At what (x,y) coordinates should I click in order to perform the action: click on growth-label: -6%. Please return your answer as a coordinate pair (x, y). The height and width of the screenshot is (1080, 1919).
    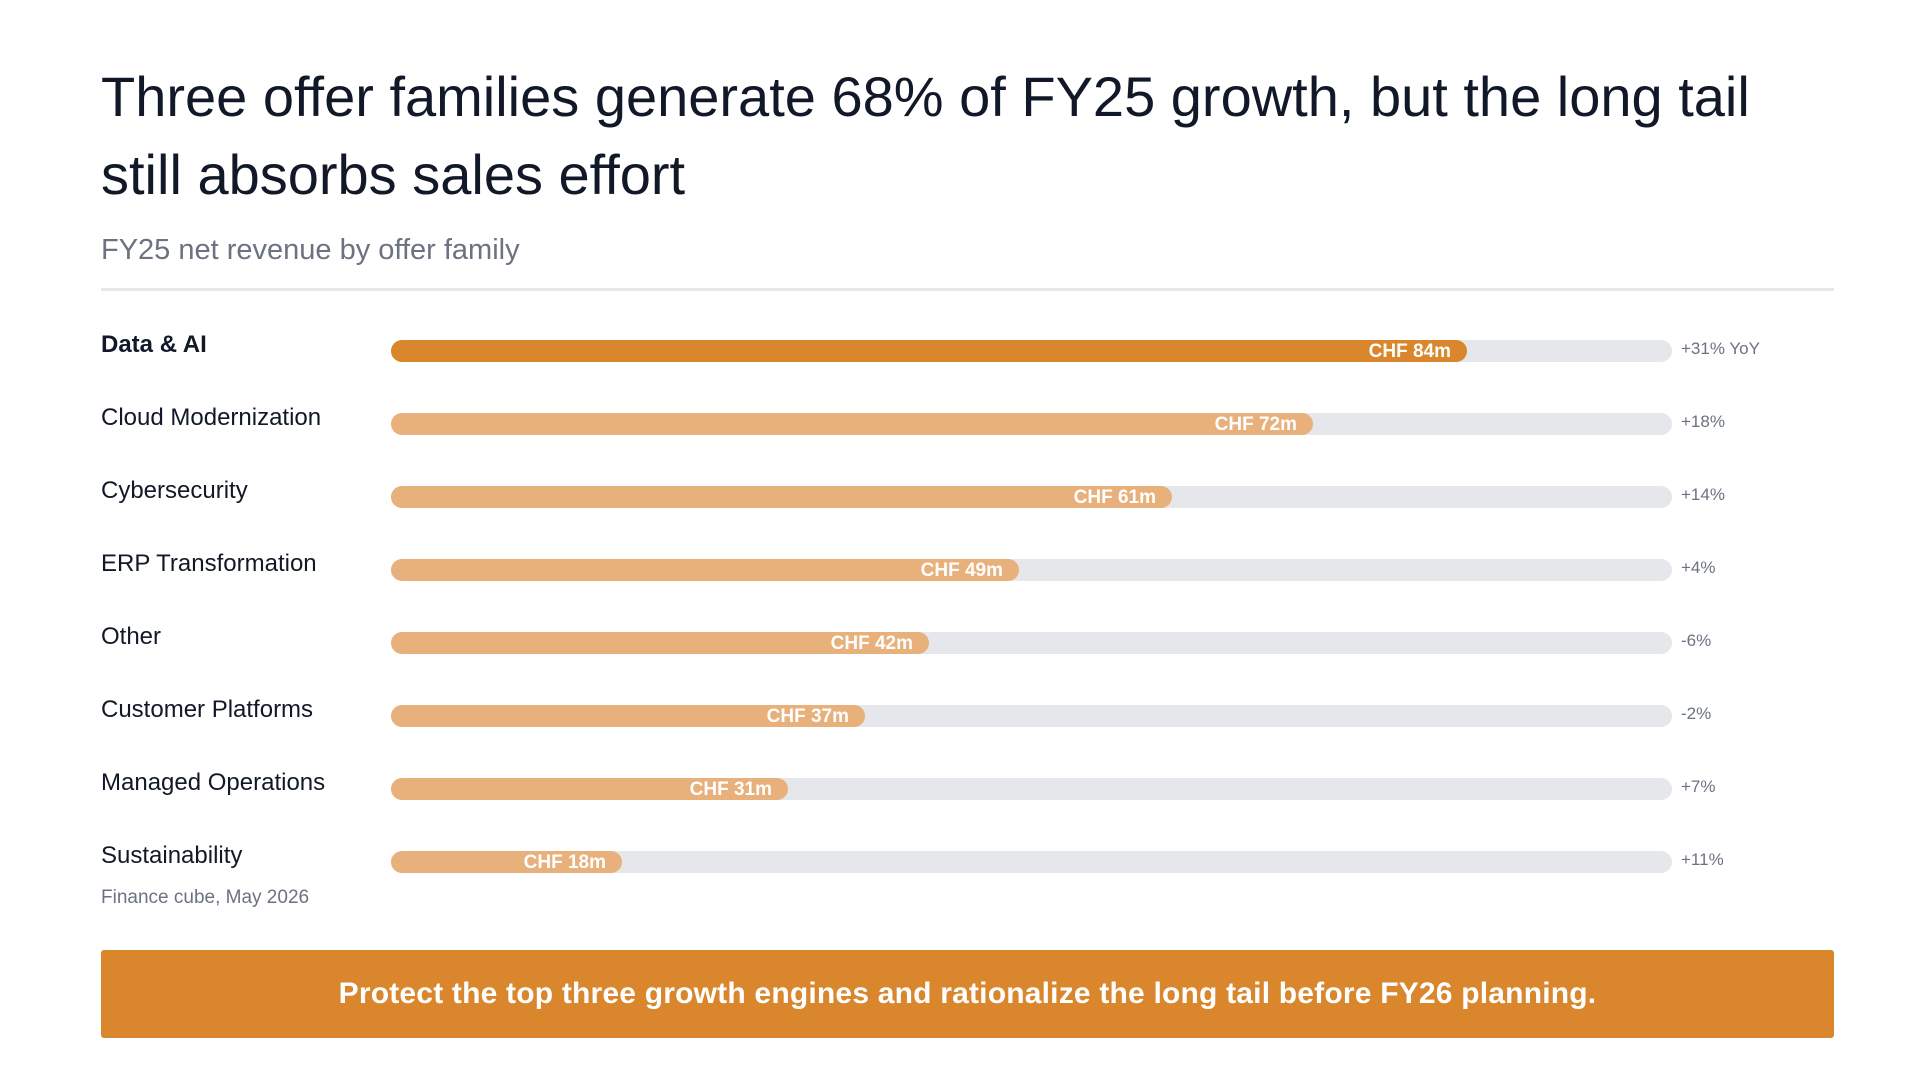
    Looking at the image, I should click on (1696, 640).